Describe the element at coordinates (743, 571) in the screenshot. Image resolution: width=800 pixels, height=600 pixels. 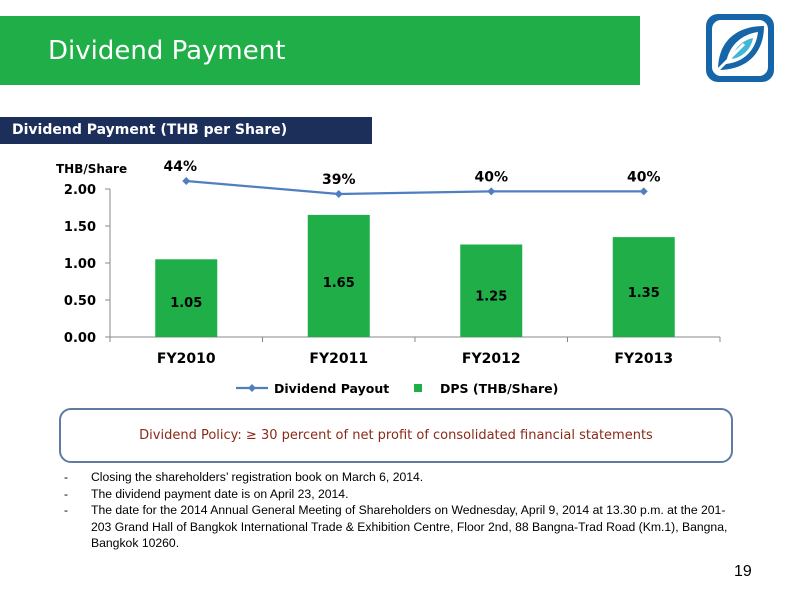
I see `page-number: 19` at that location.